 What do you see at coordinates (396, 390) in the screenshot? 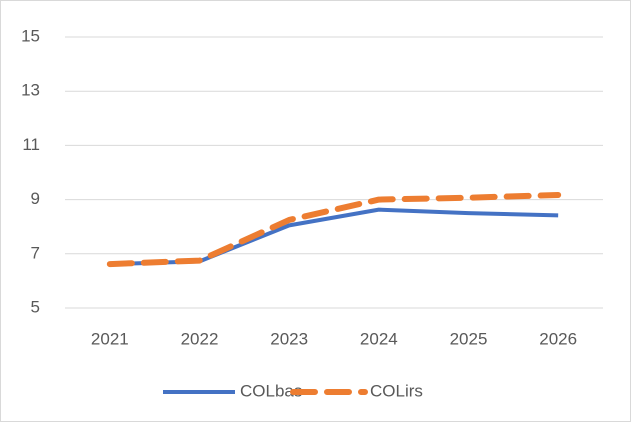
I see `legend-label: COLirs` at bounding box center [396, 390].